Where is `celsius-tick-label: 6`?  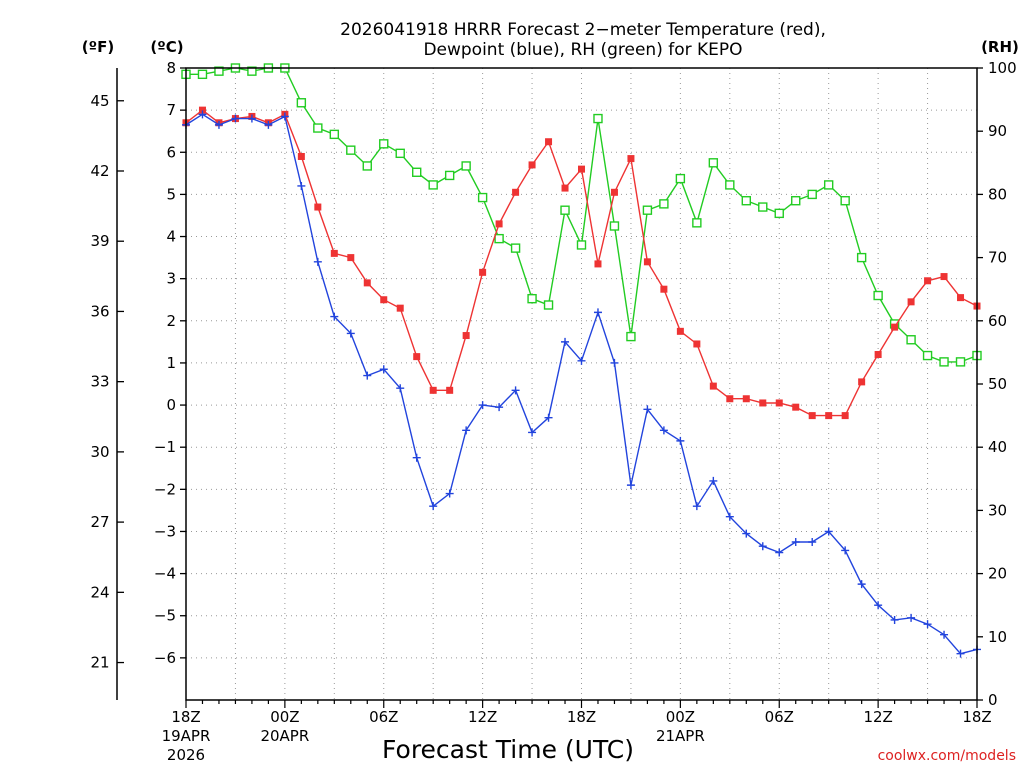
celsius-tick-label: 6 is located at coordinates (171, 152).